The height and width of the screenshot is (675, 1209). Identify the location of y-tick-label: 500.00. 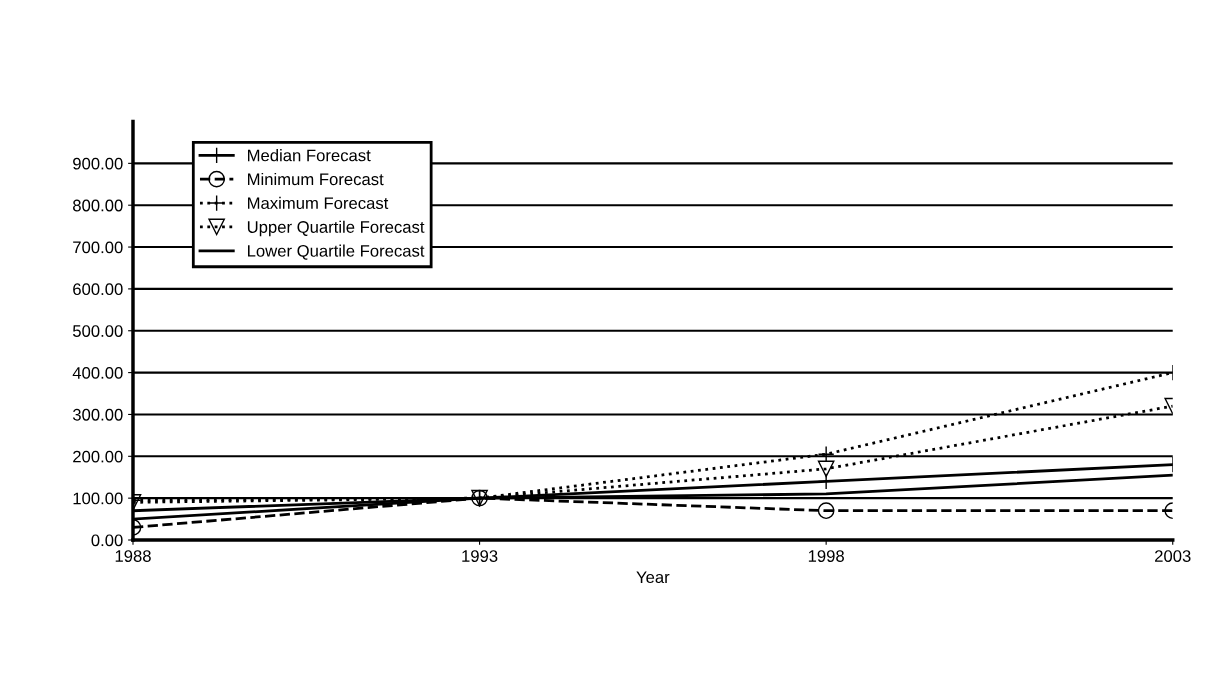
(97, 331).